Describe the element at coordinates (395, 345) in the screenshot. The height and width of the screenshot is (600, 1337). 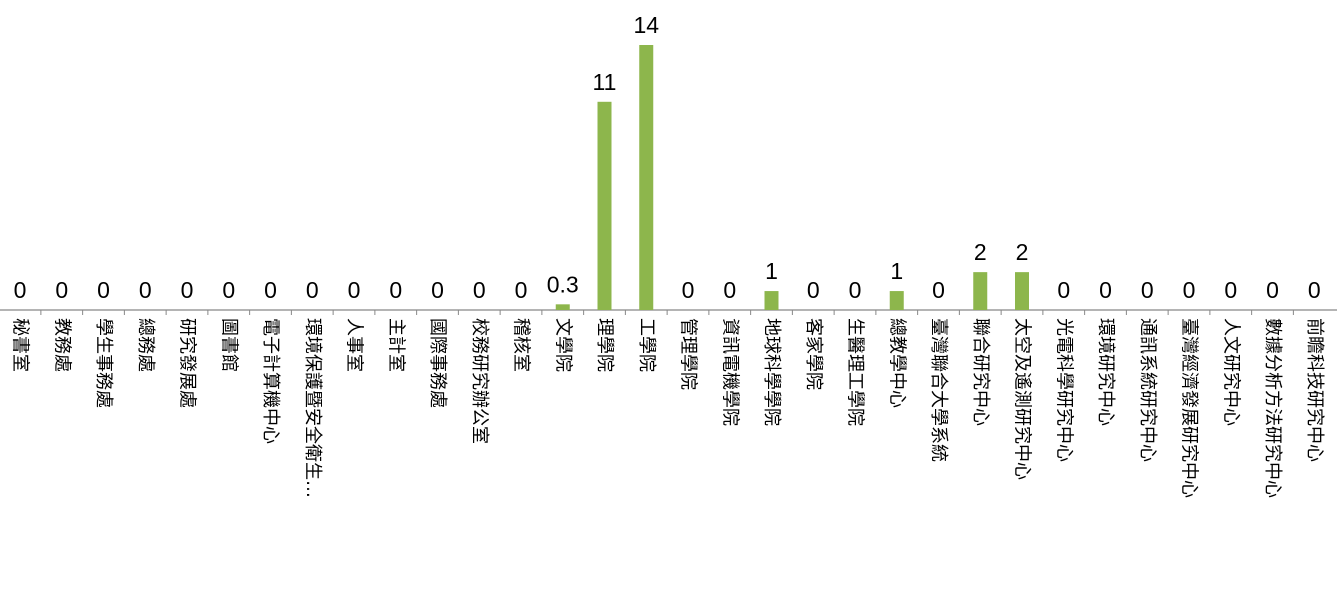
I see `category-label: 主計室` at that location.